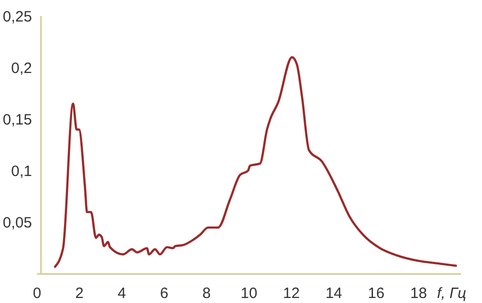 This screenshot has height=303, width=482. What do you see at coordinates (206, 293) in the screenshot?
I see `x-tick-label: 8` at bounding box center [206, 293].